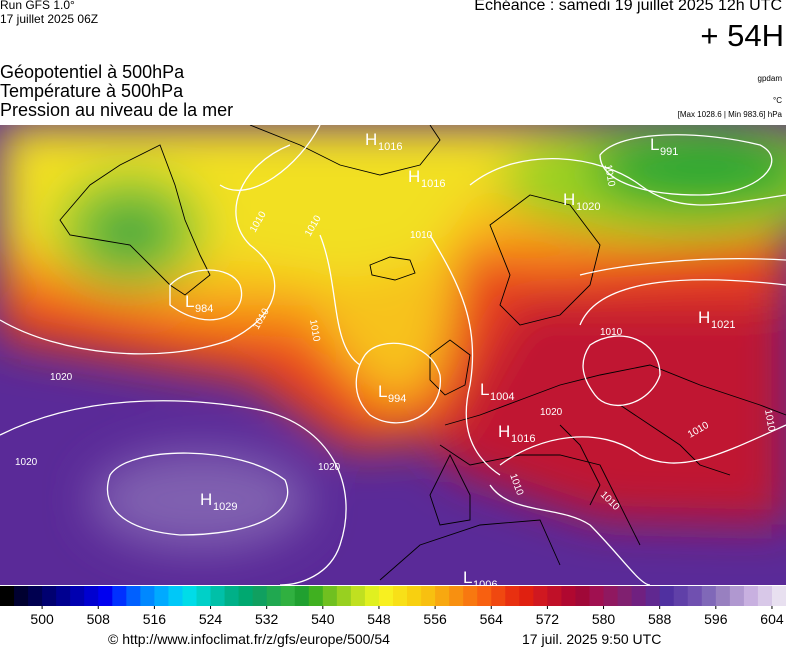 The width and height of the screenshot is (786, 648). What do you see at coordinates (92, 72) in the screenshot?
I see `field: Géopotentiel à 500hPa` at bounding box center [92, 72].